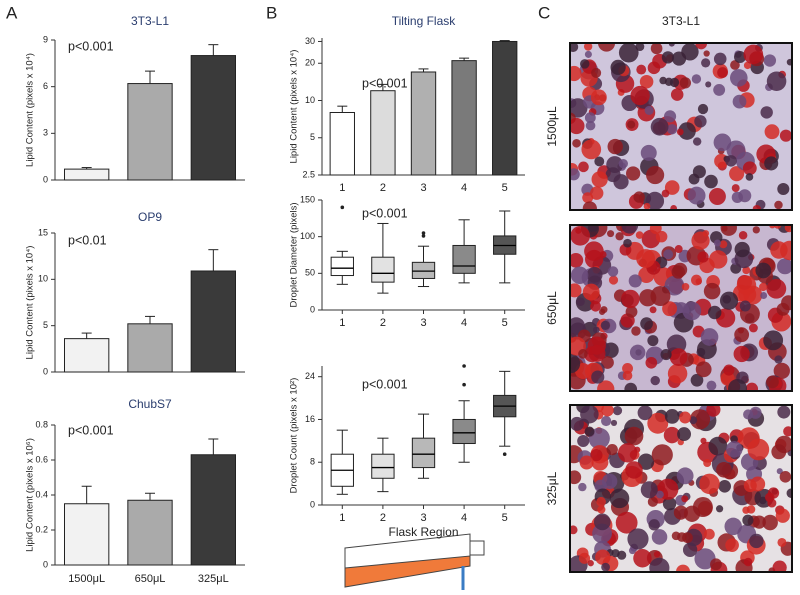 The image size is (800, 595). What do you see at coordinates (423, 270) in the screenshot?
I see `box` at bounding box center [423, 270].